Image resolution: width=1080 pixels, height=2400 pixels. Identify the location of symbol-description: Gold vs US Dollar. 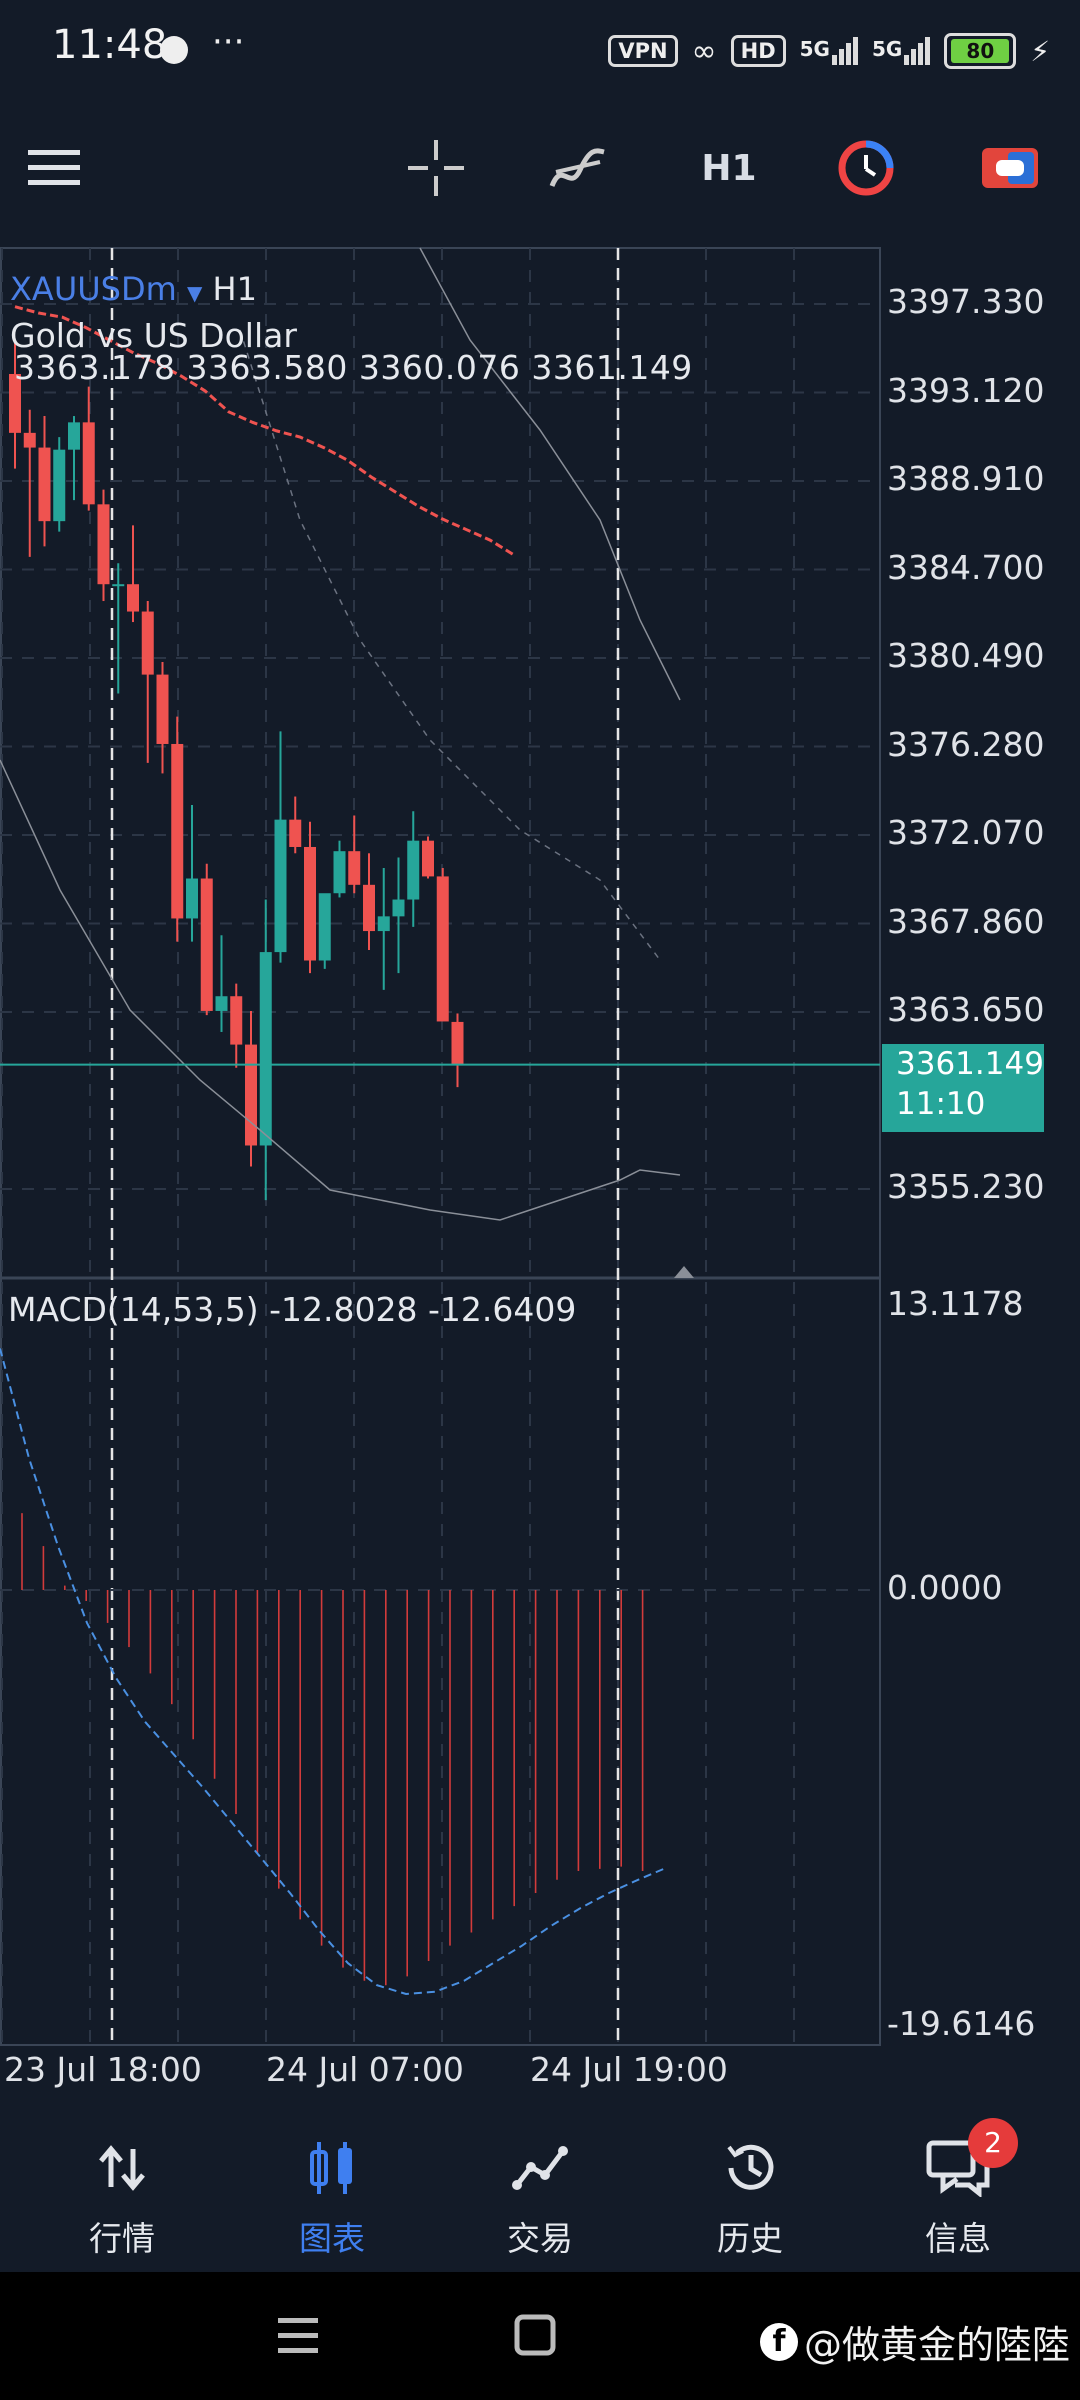
(153, 335).